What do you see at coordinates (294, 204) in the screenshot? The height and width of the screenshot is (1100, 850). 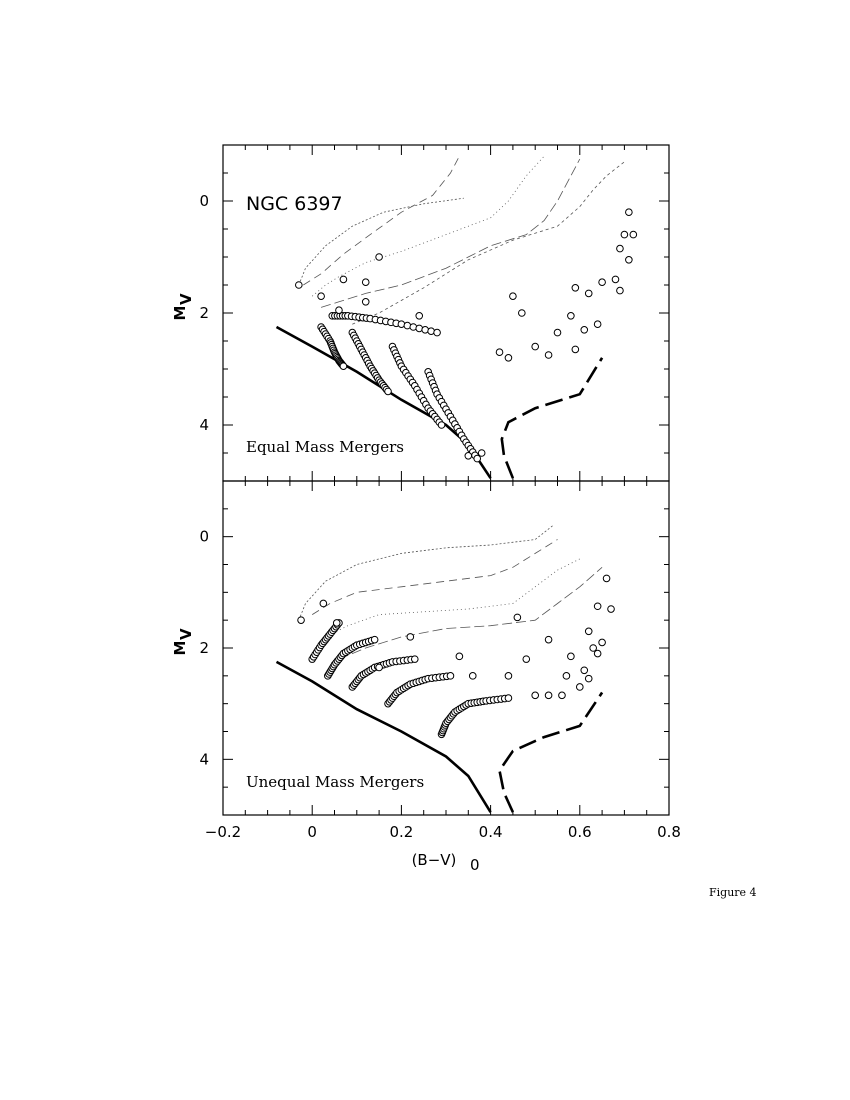 I see `chart-title: NGC 6397` at bounding box center [294, 204].